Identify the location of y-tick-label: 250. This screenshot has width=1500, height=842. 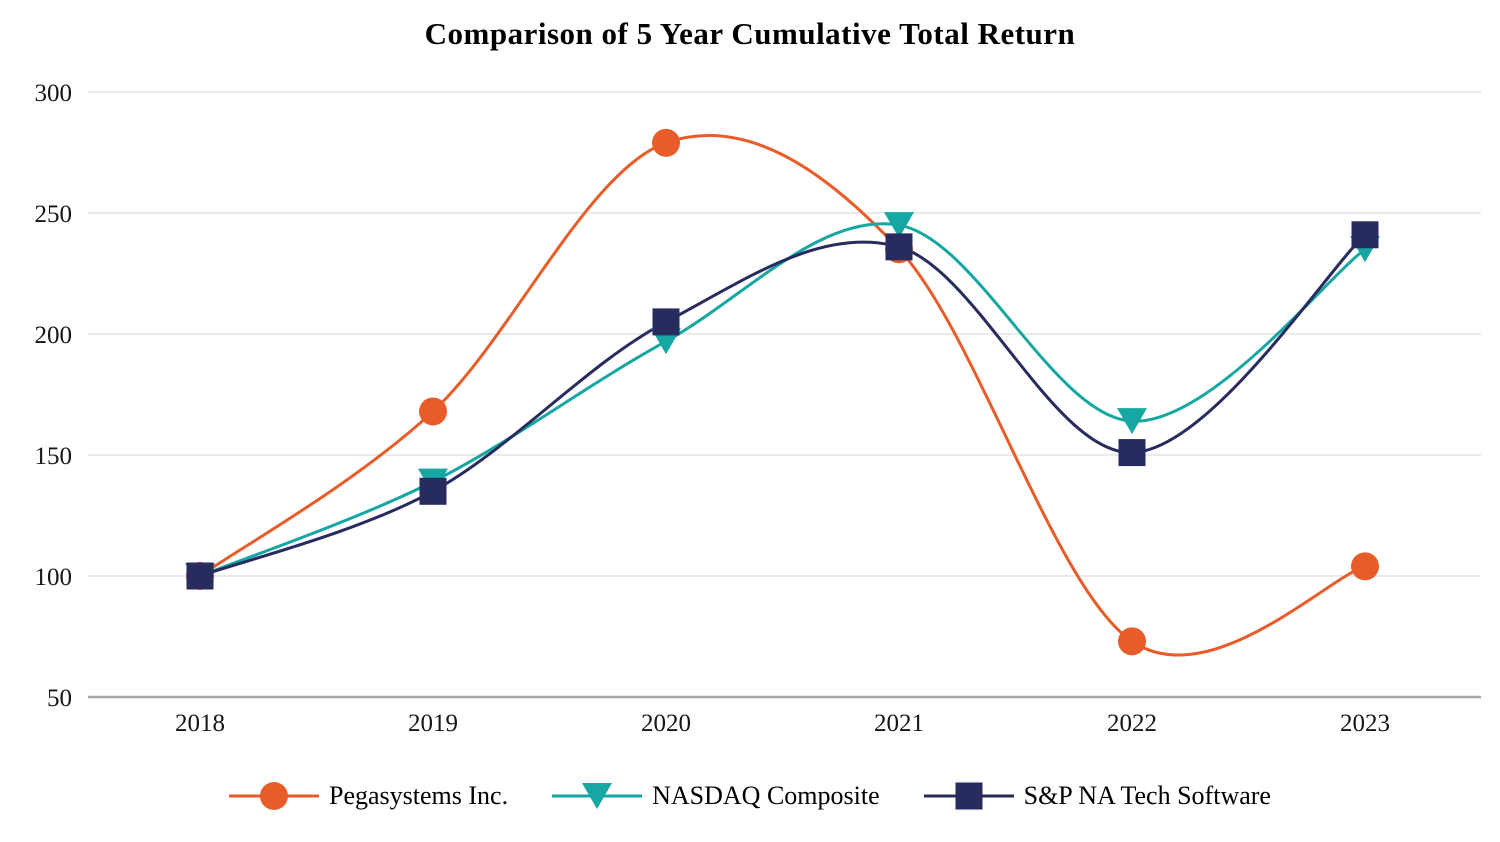
(54, 214).